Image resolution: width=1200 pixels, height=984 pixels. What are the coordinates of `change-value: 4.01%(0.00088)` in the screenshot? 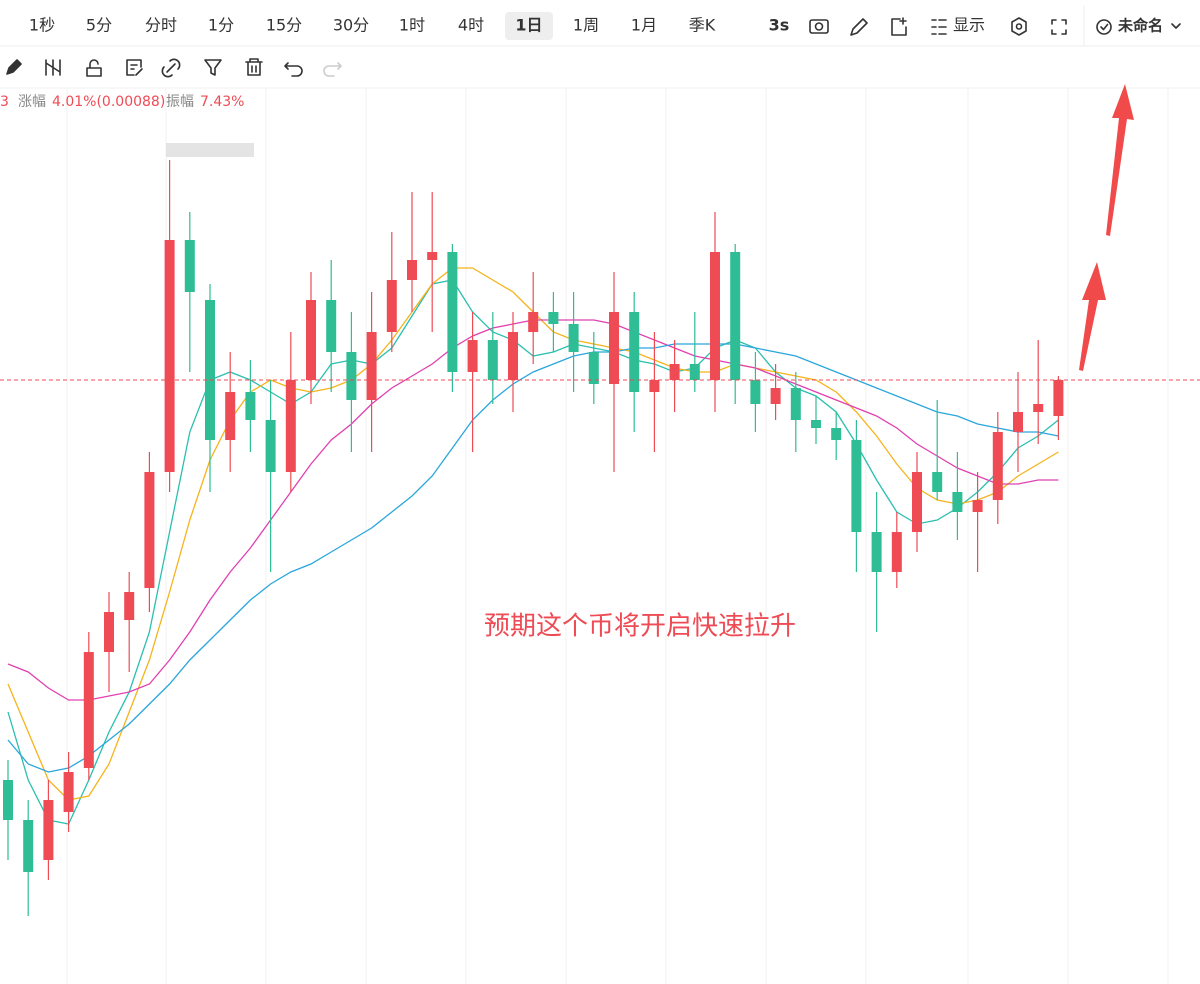 It's located at (108, 102).